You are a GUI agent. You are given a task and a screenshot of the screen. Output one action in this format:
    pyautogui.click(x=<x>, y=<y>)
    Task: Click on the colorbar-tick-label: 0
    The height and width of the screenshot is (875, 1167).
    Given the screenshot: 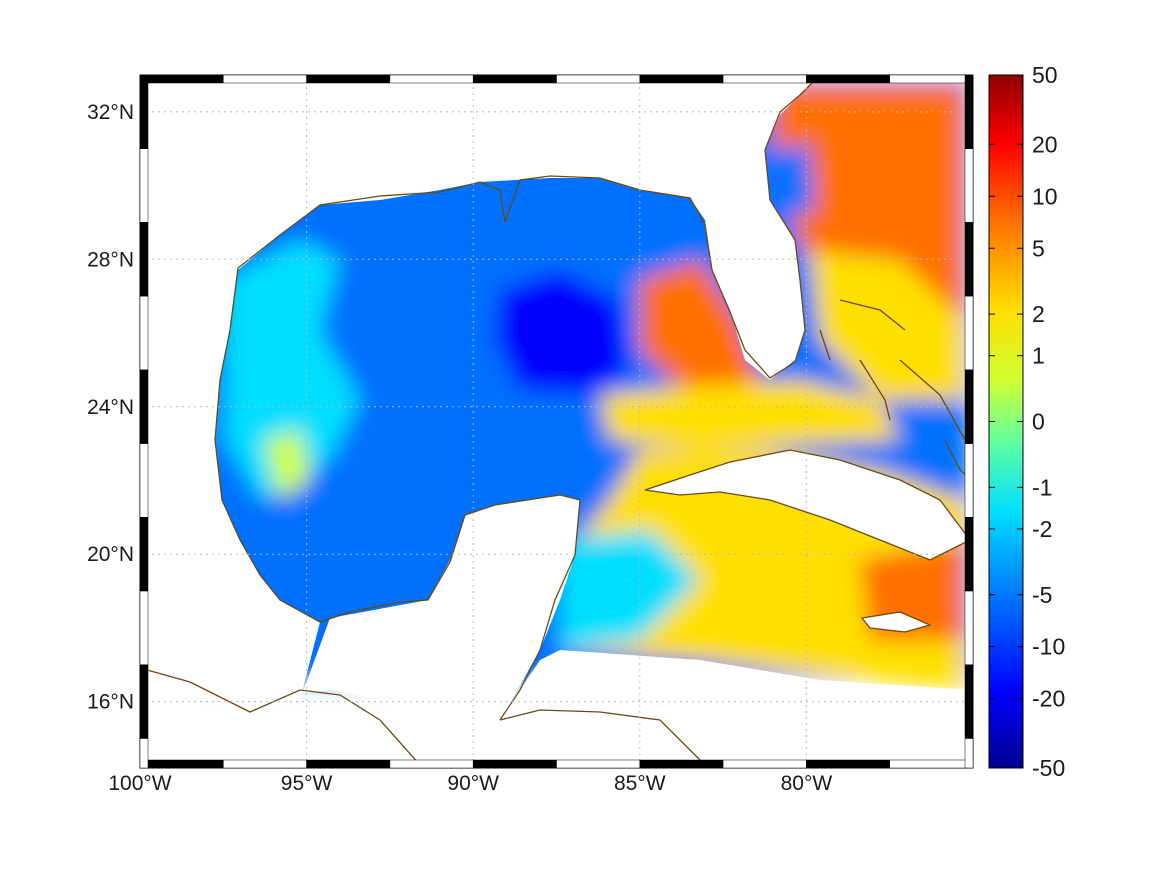 What is the action you would take?
    pyautogui.click(x=1038, y=422)
    